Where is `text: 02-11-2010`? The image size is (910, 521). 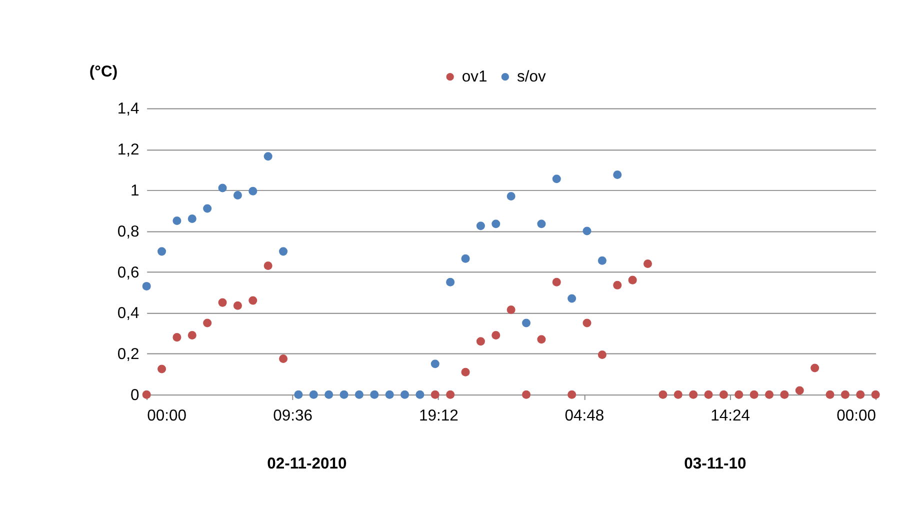 text: 02-11-2010 is located at coordinates (307, 463).